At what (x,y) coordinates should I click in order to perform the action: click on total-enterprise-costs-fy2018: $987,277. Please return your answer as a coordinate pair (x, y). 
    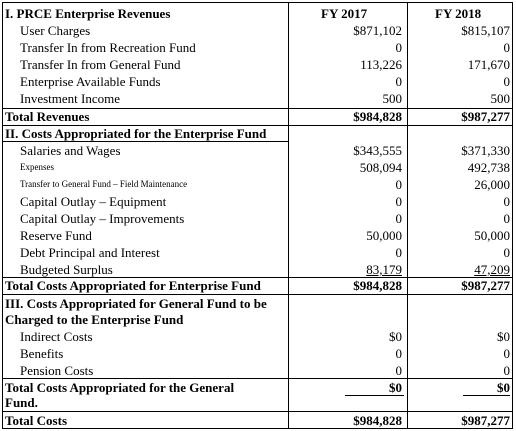
    Looking at the image, I should click on (485, 285).